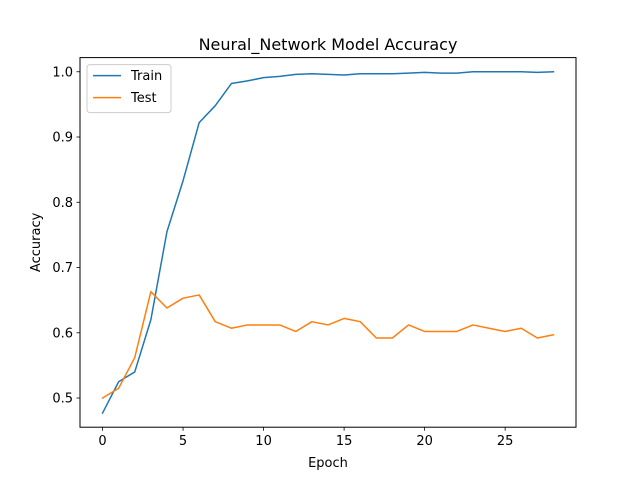 Image resolution: width=640 pixels, height=480 pixels. I want to click on y-tick-label: 0.5, so click(62, 399).